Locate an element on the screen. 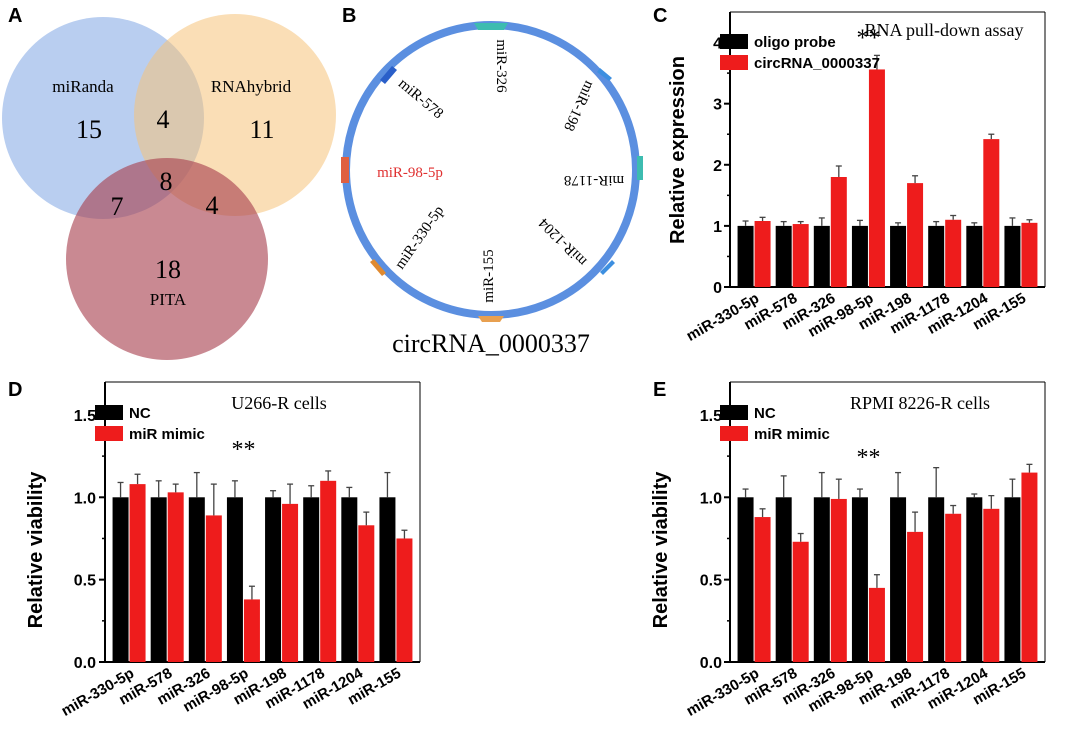 Image resolution: width=1065 pixels, height=744 pixels. mirna-label-578: miR-578 is located at coordinates (420, 99).